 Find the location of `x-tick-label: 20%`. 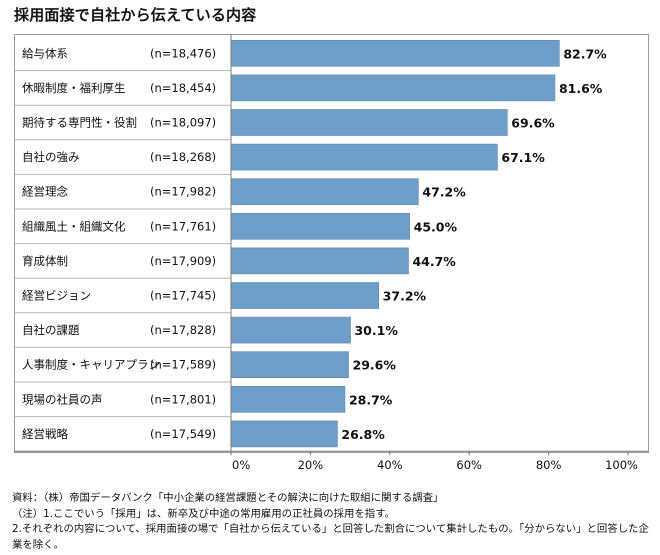

x-tick-label: 20% is located at coordinates (311, 465).